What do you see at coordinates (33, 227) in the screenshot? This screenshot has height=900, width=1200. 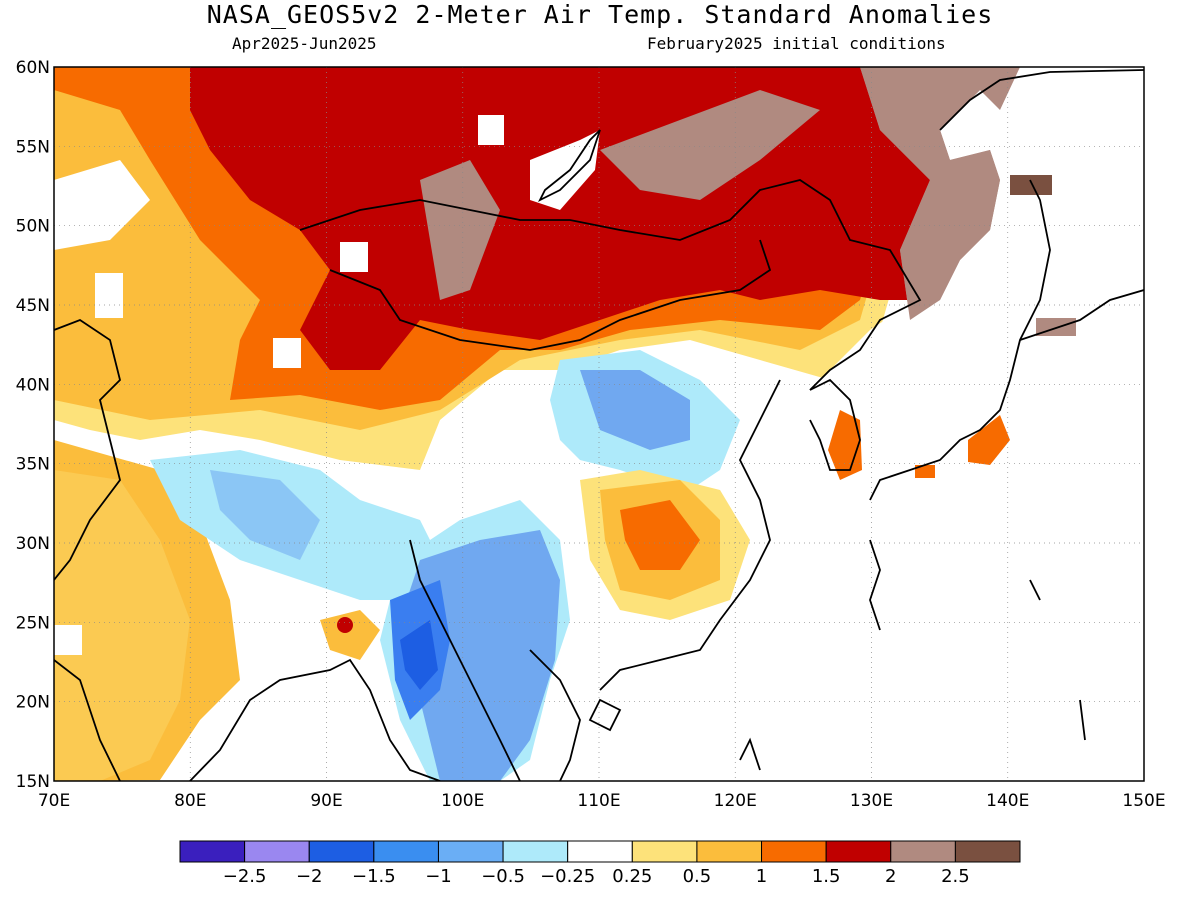 I see `latitude-label: 50N` at bounding box center [33, 227].